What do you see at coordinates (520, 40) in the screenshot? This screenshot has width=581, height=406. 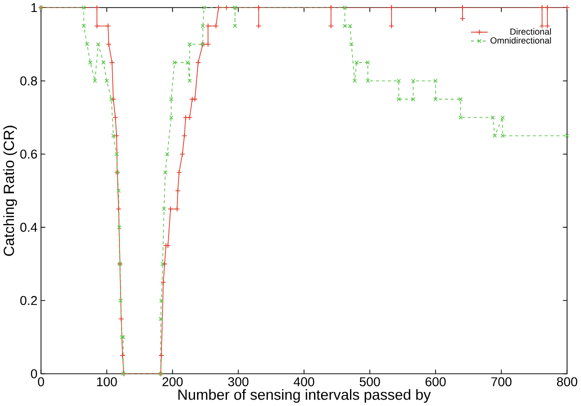 I see `legend-label: Omnidirectional` at bounding box center [520, 40].